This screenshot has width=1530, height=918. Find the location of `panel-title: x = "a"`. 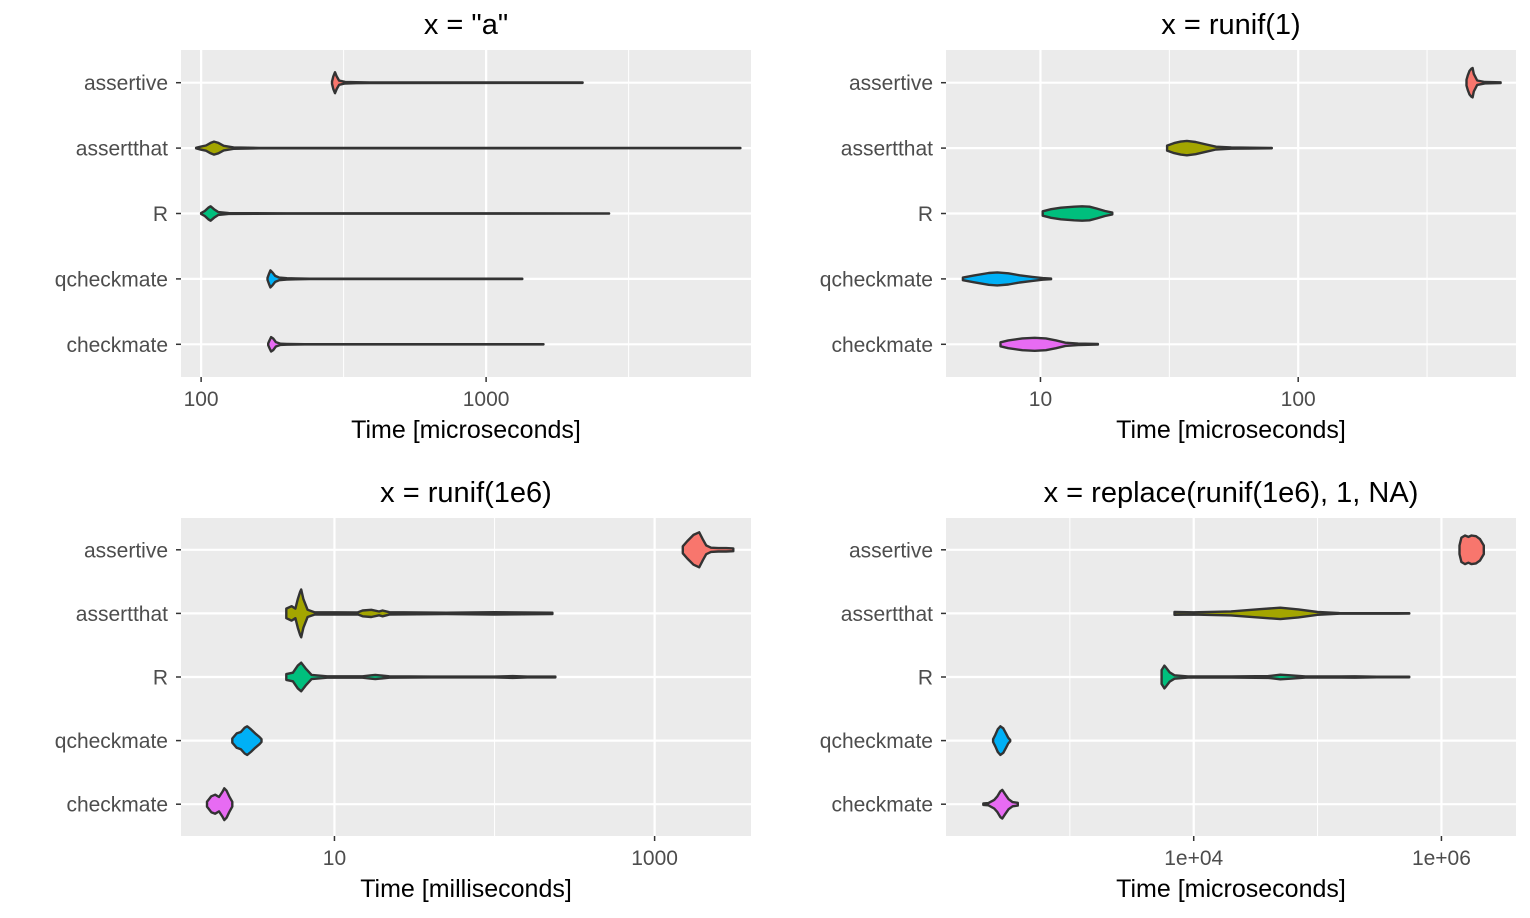

panel-title: x = "a" is located at coordinates (466, 25).